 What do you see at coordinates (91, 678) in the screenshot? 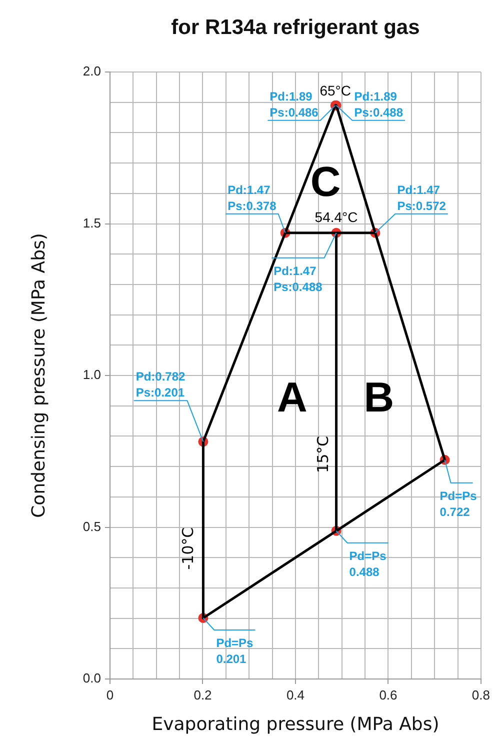
I see `y-tick-label: 0.0` at bounding box center [91, 678].